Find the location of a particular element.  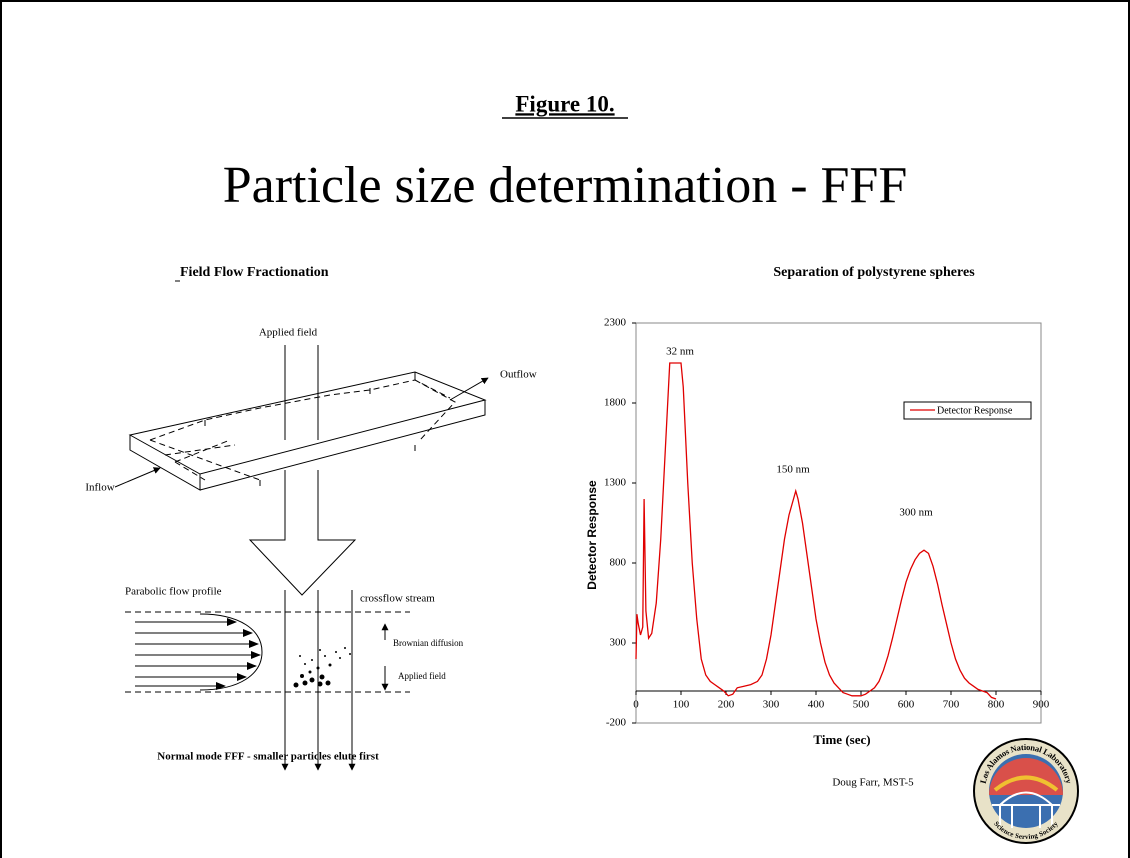

x-axis-label: Time (sec) is located at coordinates (841, 739).